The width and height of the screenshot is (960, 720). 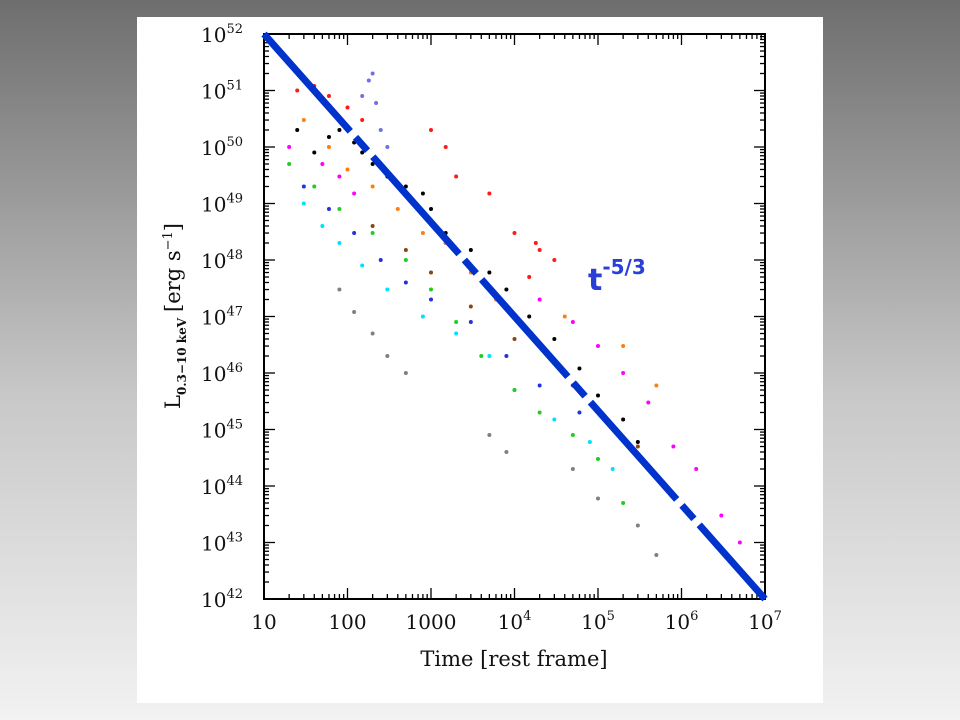 What do you see at coordinates (682, 621) in the screenshot?
I see `x-tick-label: 106` at bounding box center [682, 621].